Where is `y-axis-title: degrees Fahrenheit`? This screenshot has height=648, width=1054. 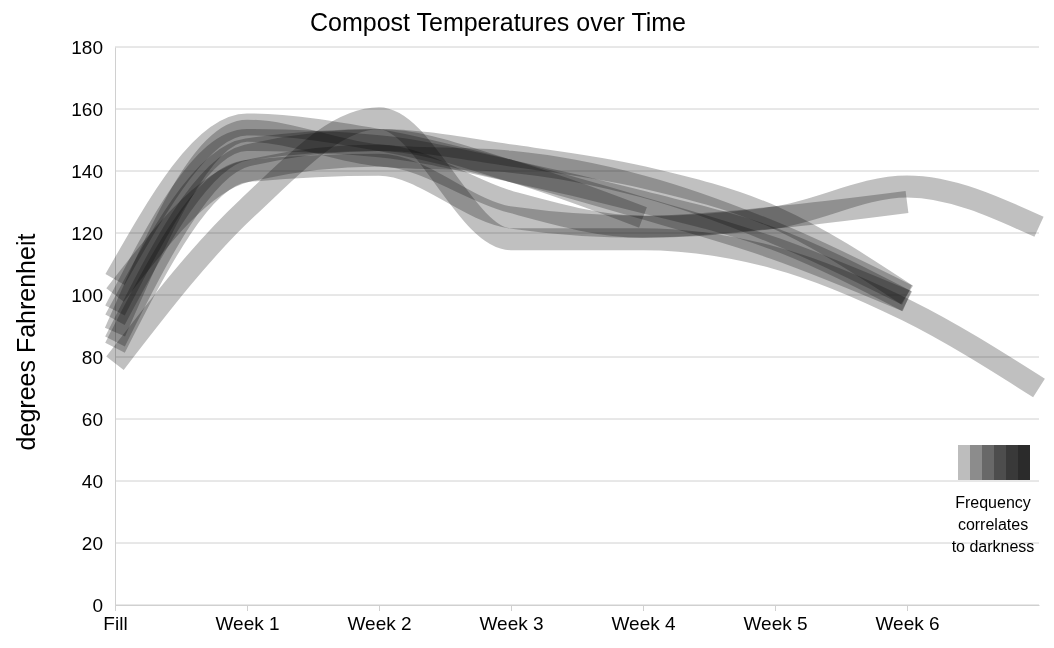
y-axis-title: degrees Fahrenheit is located at coordinates (26, 342).